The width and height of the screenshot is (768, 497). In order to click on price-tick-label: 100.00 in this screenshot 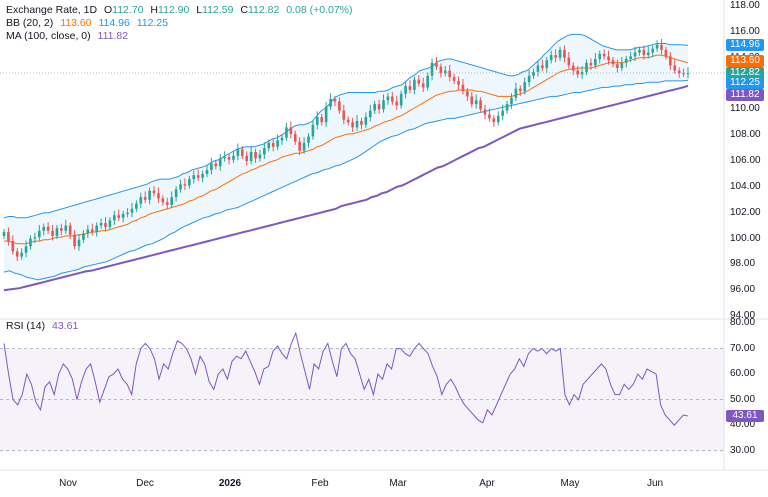, I will do `click(745, 238)`.